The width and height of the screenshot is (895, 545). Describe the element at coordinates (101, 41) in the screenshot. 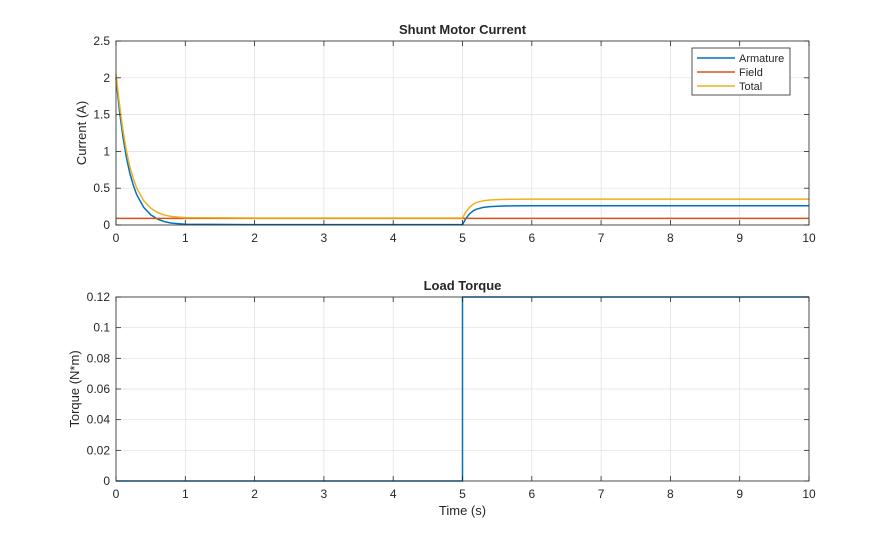

I see `current-ytick-label: 2.5` at that location.